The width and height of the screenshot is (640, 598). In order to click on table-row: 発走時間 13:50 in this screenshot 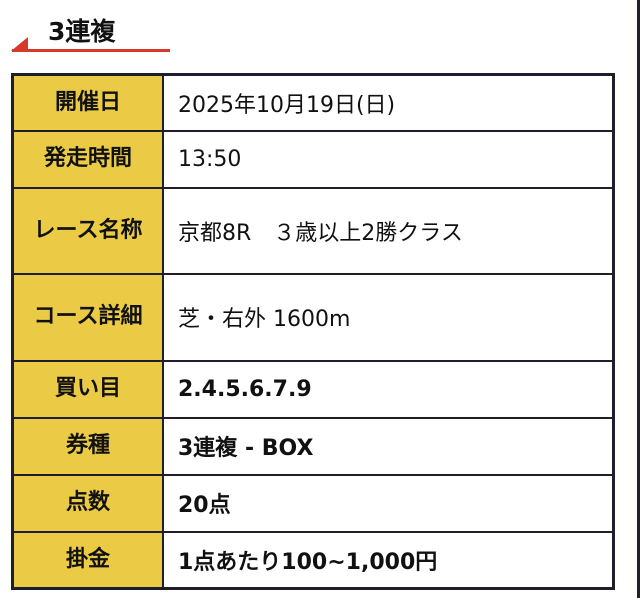, I will do `click(313, 159)`.